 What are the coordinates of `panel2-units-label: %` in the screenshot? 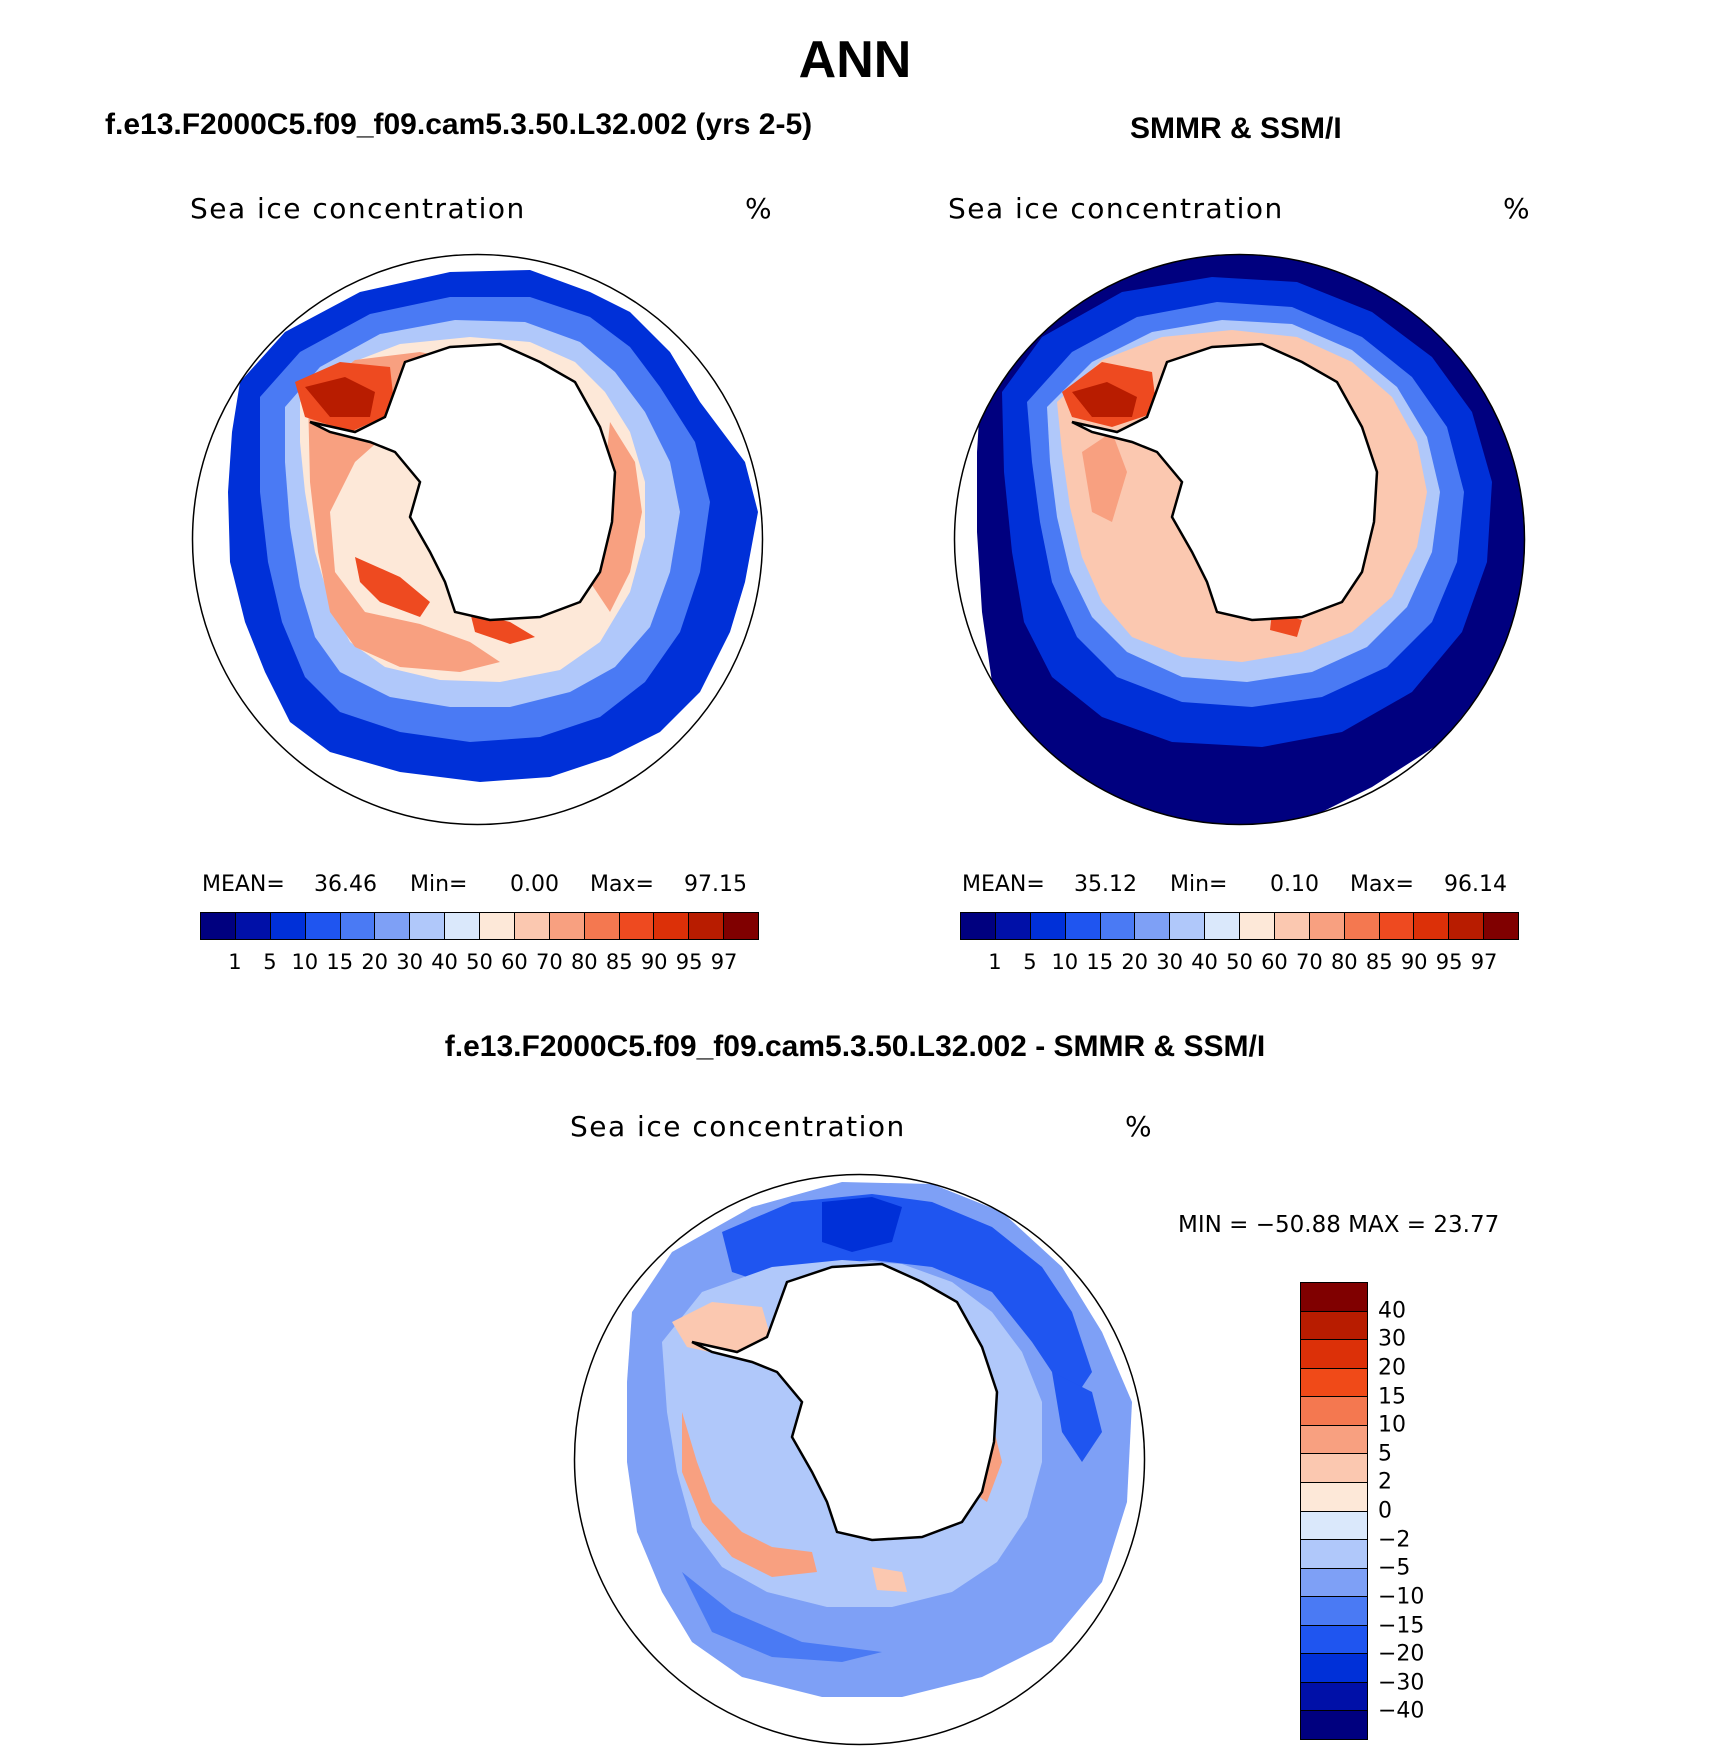 It's located at (1517, 208).